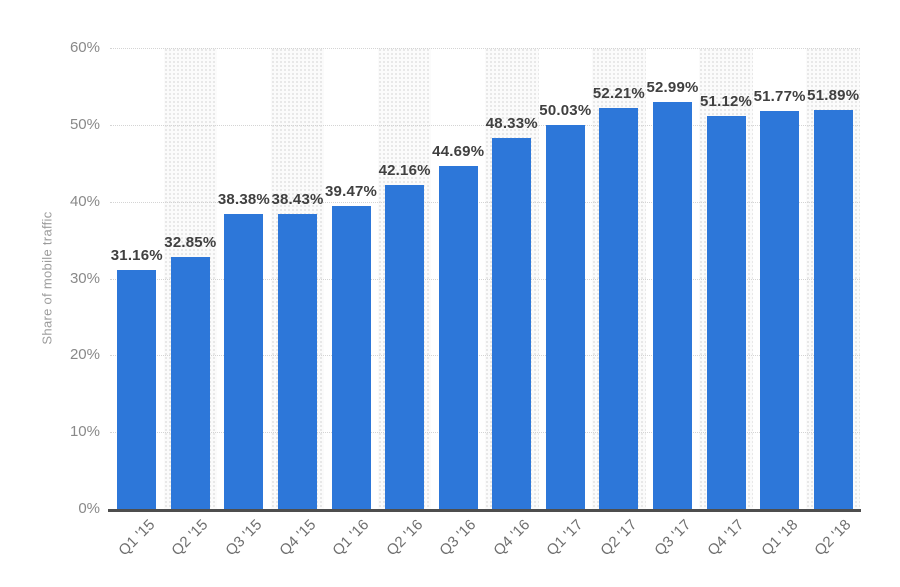 This screenshot has height=587, width=900. I want to click on bar-value-label: 48.33%, so click(511, 123).